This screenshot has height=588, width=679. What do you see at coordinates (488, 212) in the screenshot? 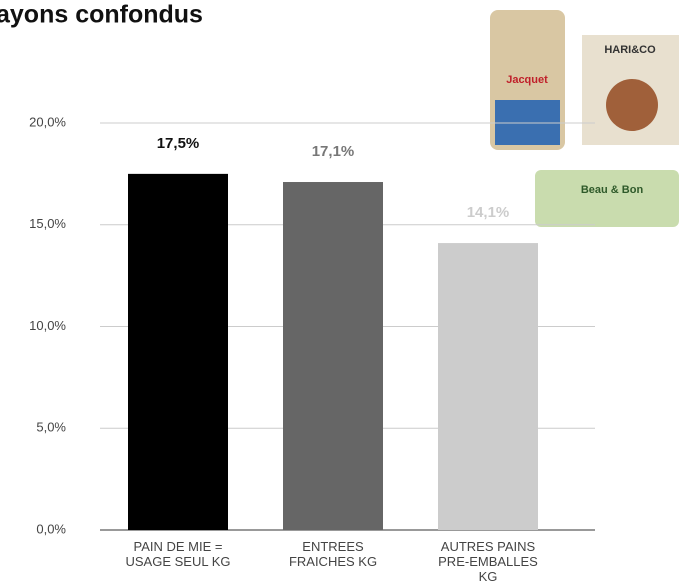
I see `value-label: 14,1%` at bounding box center [488, 212].